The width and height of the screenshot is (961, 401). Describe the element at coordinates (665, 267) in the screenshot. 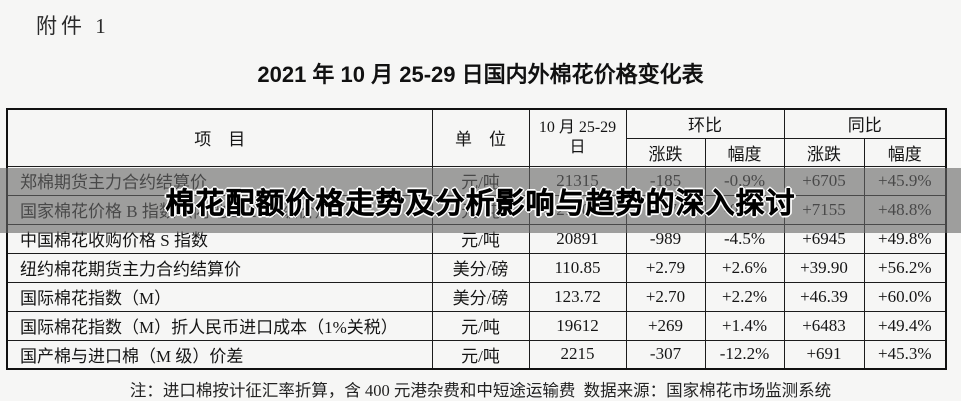

I see `cell-mom-change: +2.79` at that location.